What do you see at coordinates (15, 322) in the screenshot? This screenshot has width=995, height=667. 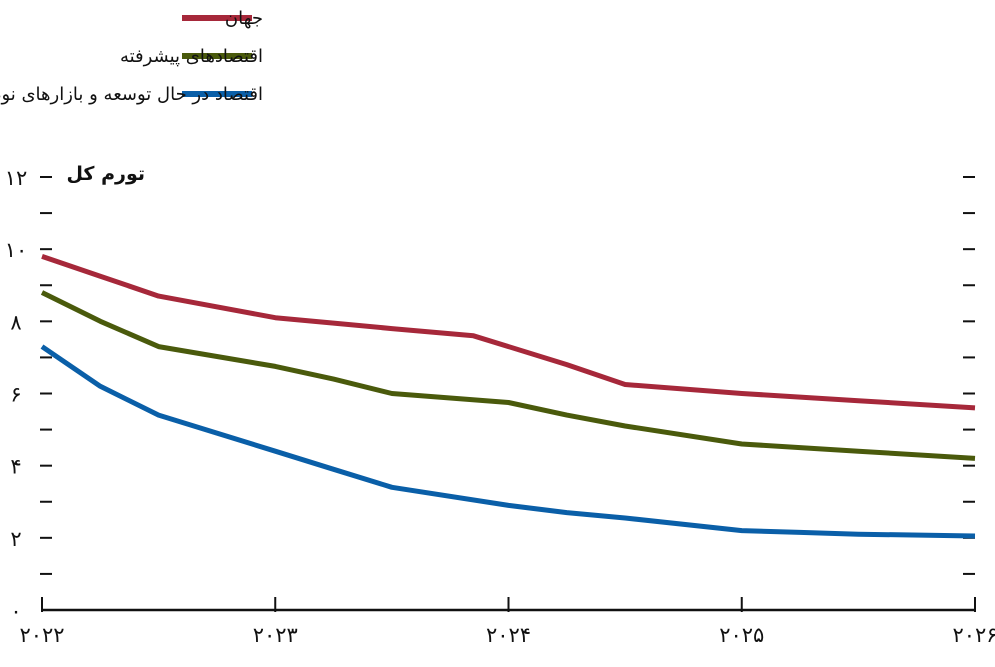 I see `y-tick-label: ۸` at bounding box center [15, 322].